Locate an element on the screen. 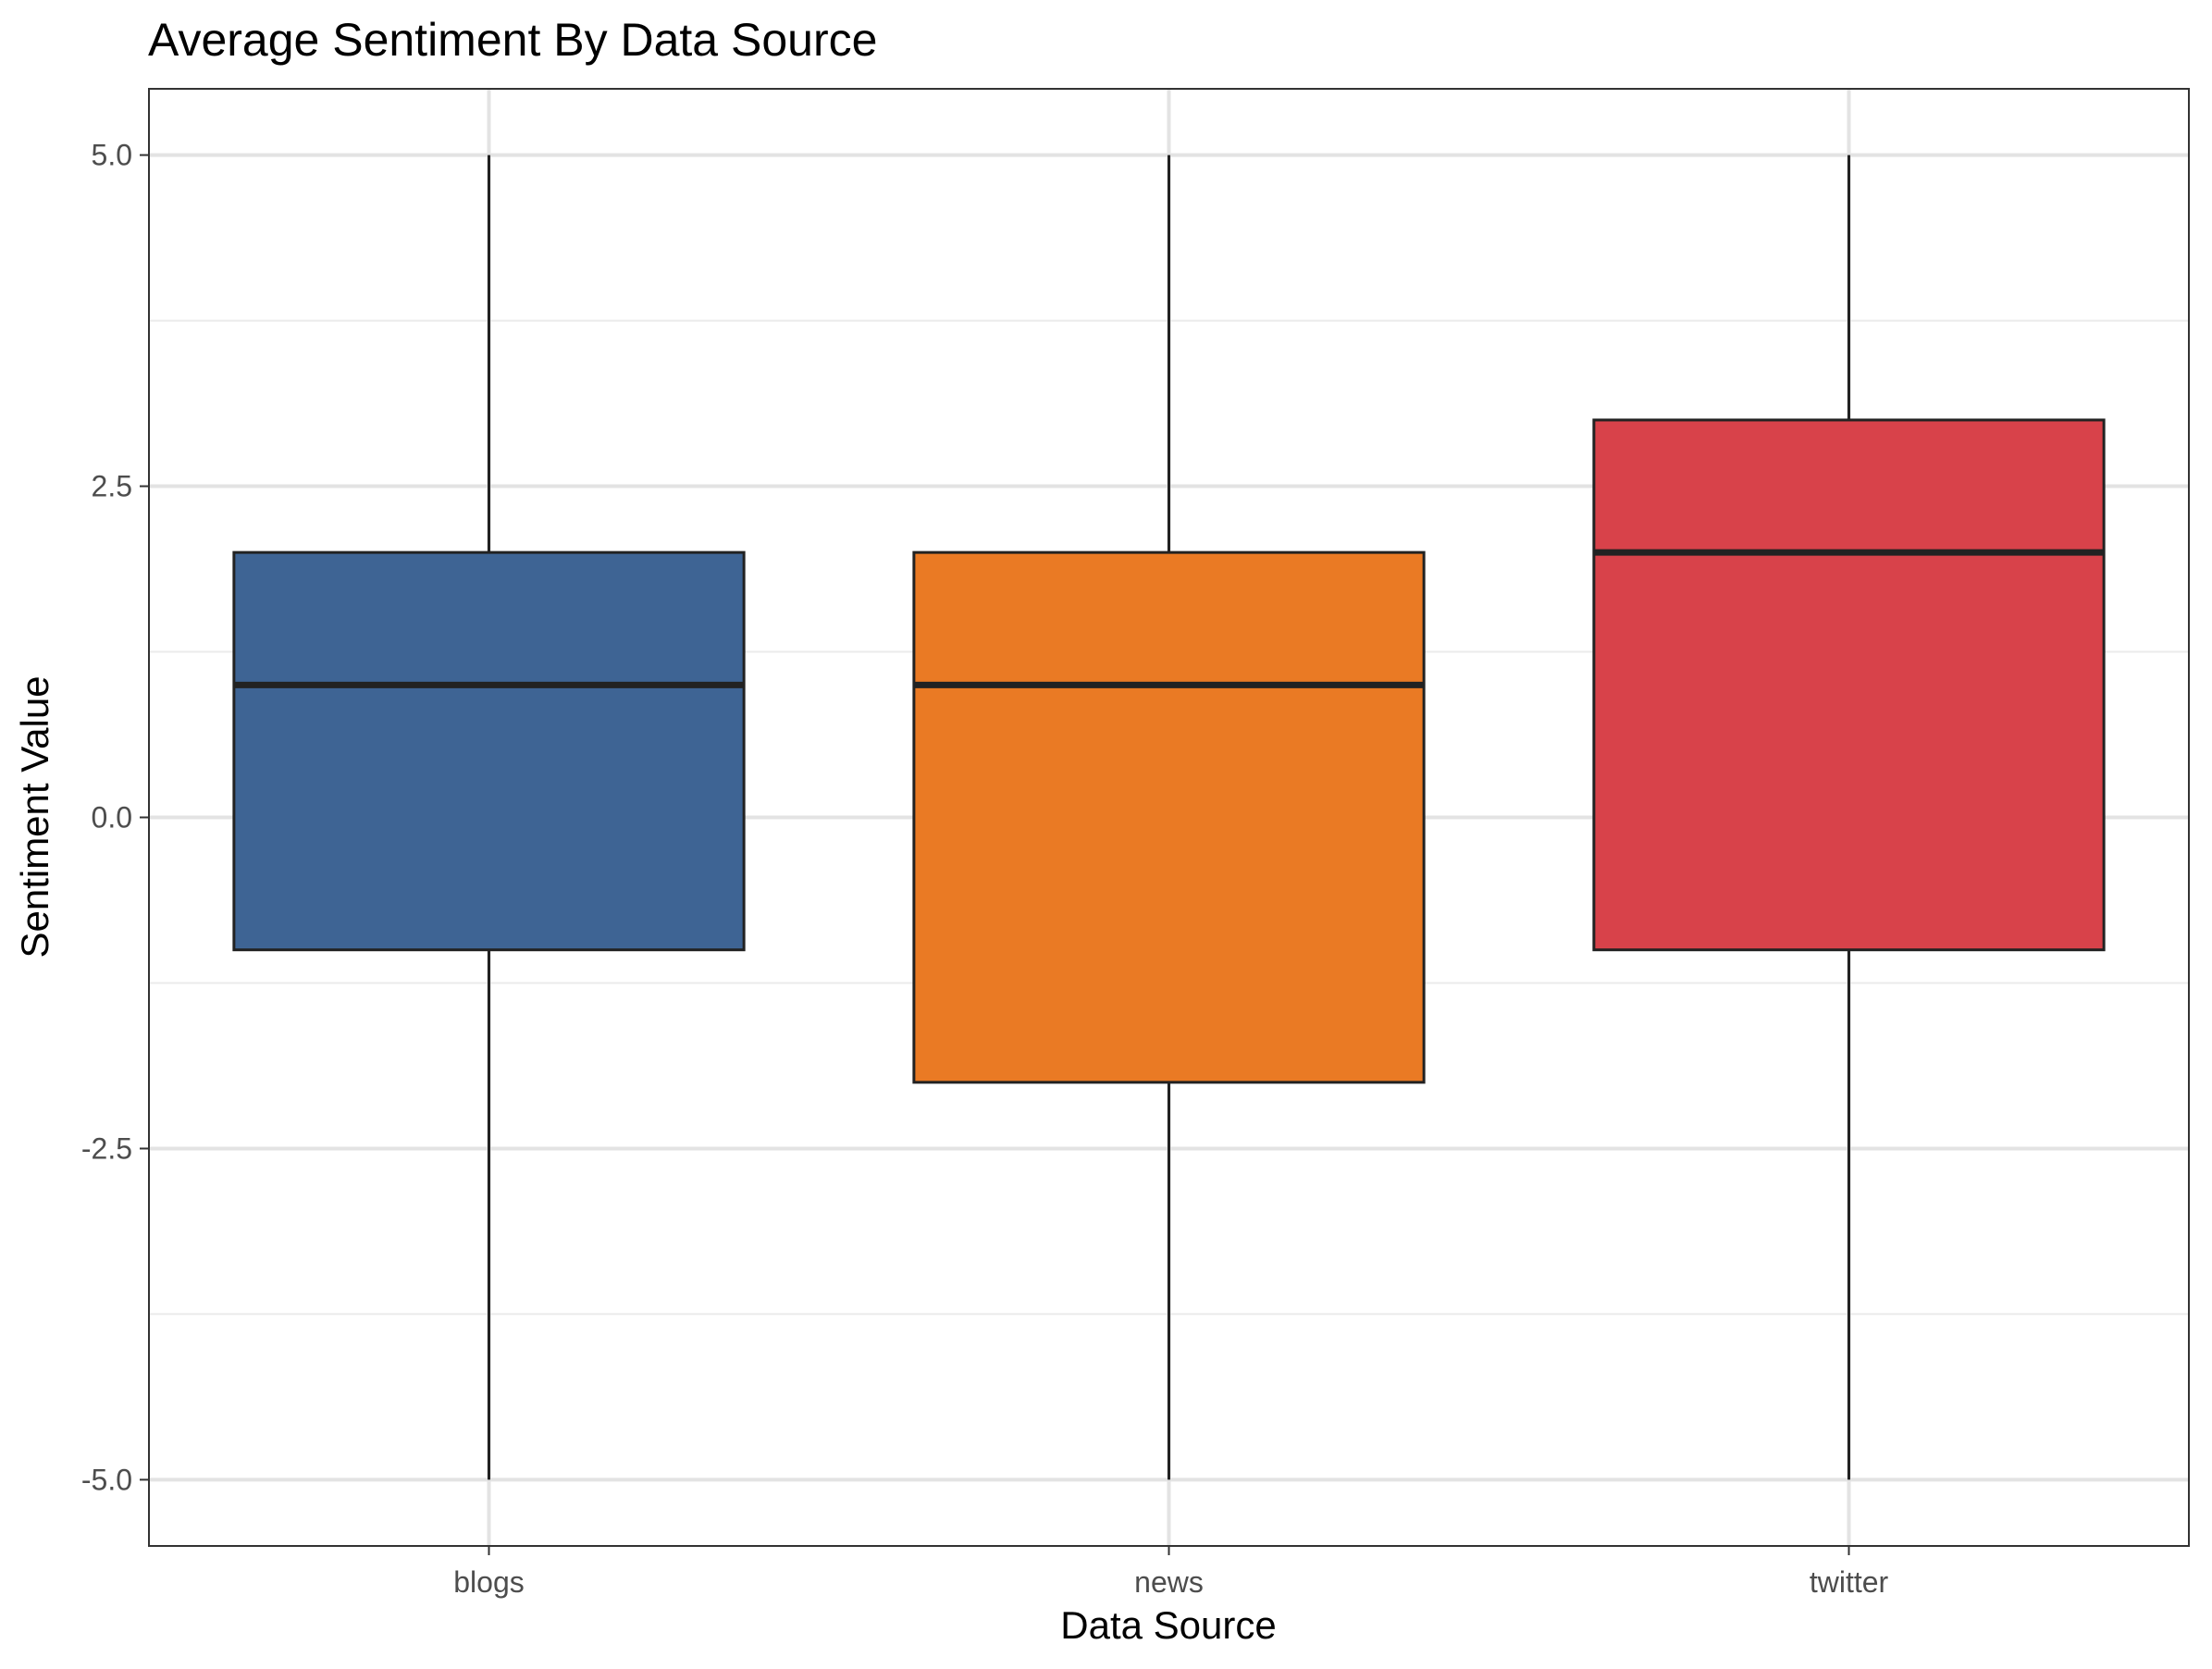 This screenshot has height=1669, width=2212. x-axis-title: Data Source is located at coordinates (1168, 1625).